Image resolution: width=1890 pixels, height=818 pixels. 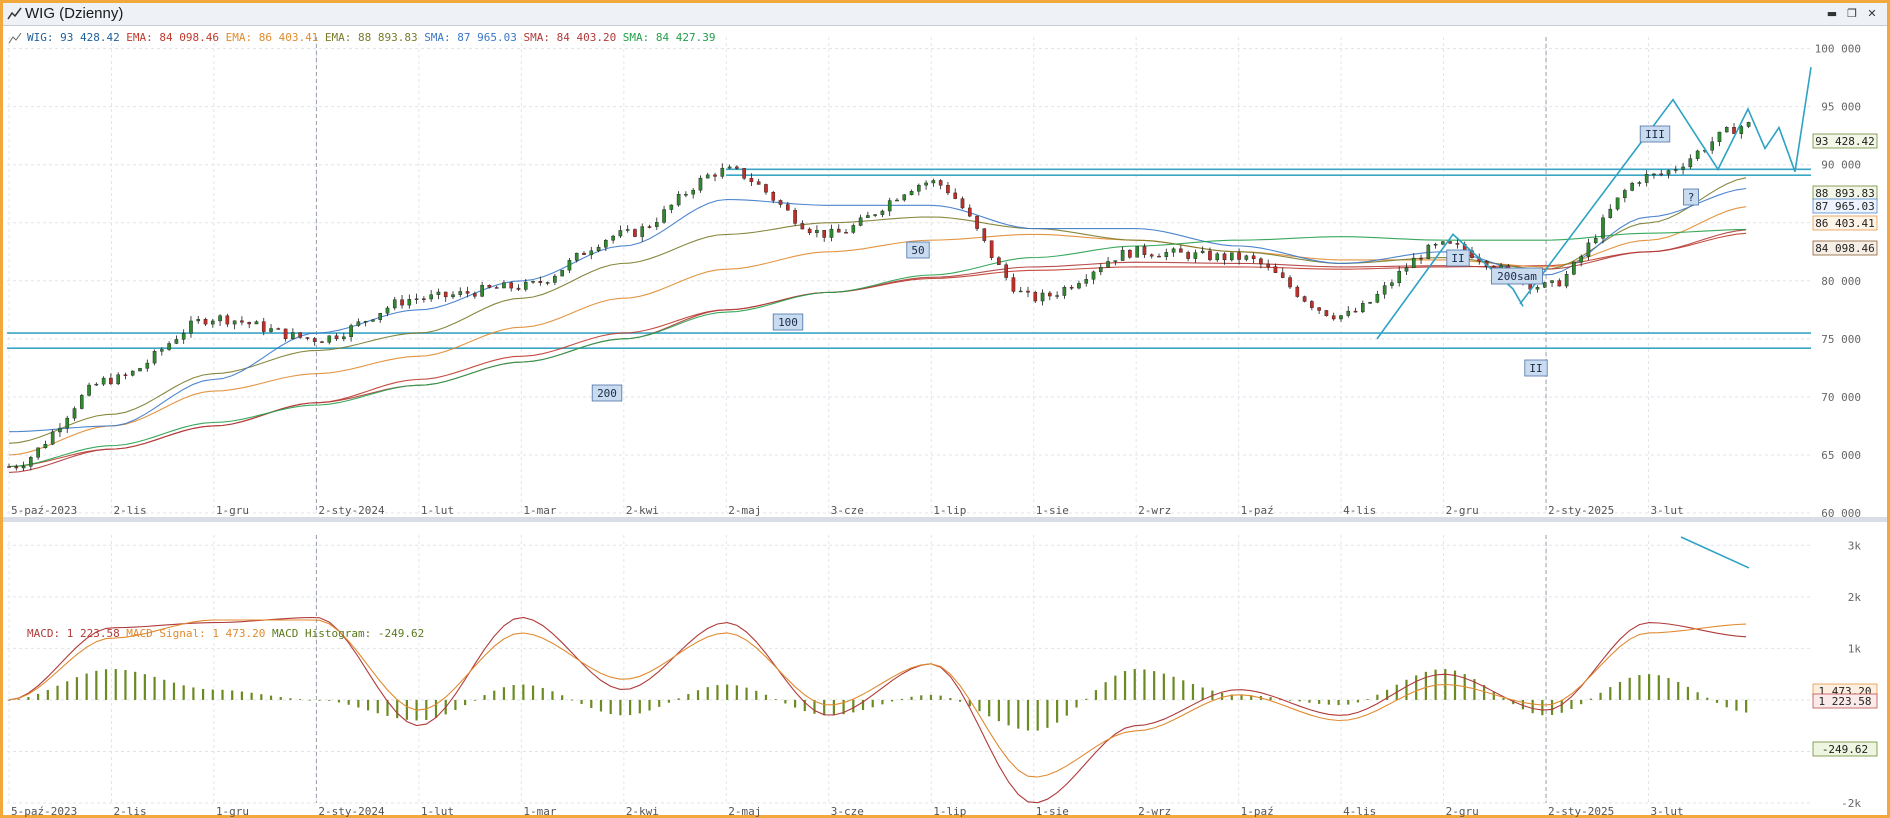 I want to click on restore-button: ❐, so click(x=1852, y=13).